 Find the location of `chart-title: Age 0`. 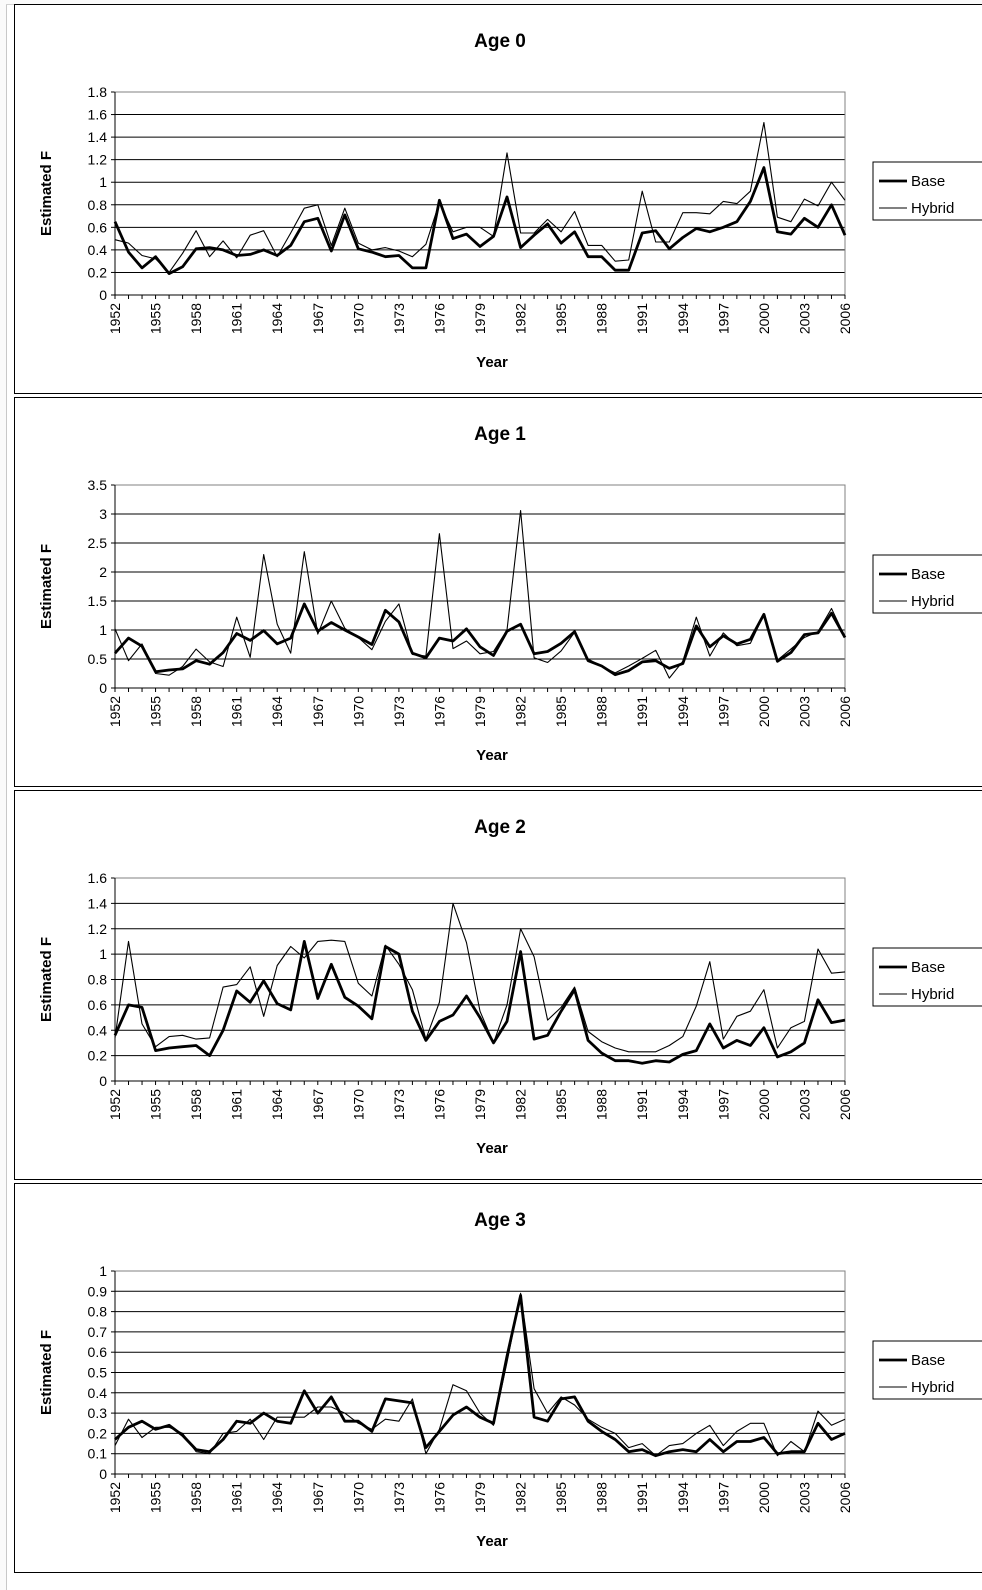

chart-title: Age 0 is located at coordinates (500, 41).